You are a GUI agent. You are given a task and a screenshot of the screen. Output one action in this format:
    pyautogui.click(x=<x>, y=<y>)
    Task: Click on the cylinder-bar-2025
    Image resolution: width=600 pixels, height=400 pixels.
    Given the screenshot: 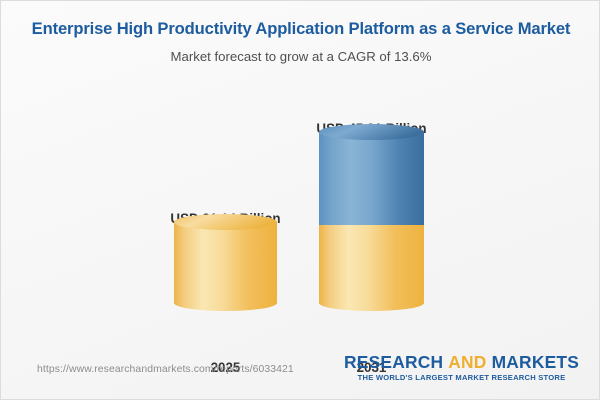 What is the action you would take?
    pyautogui.click(x=225, y=262)
    